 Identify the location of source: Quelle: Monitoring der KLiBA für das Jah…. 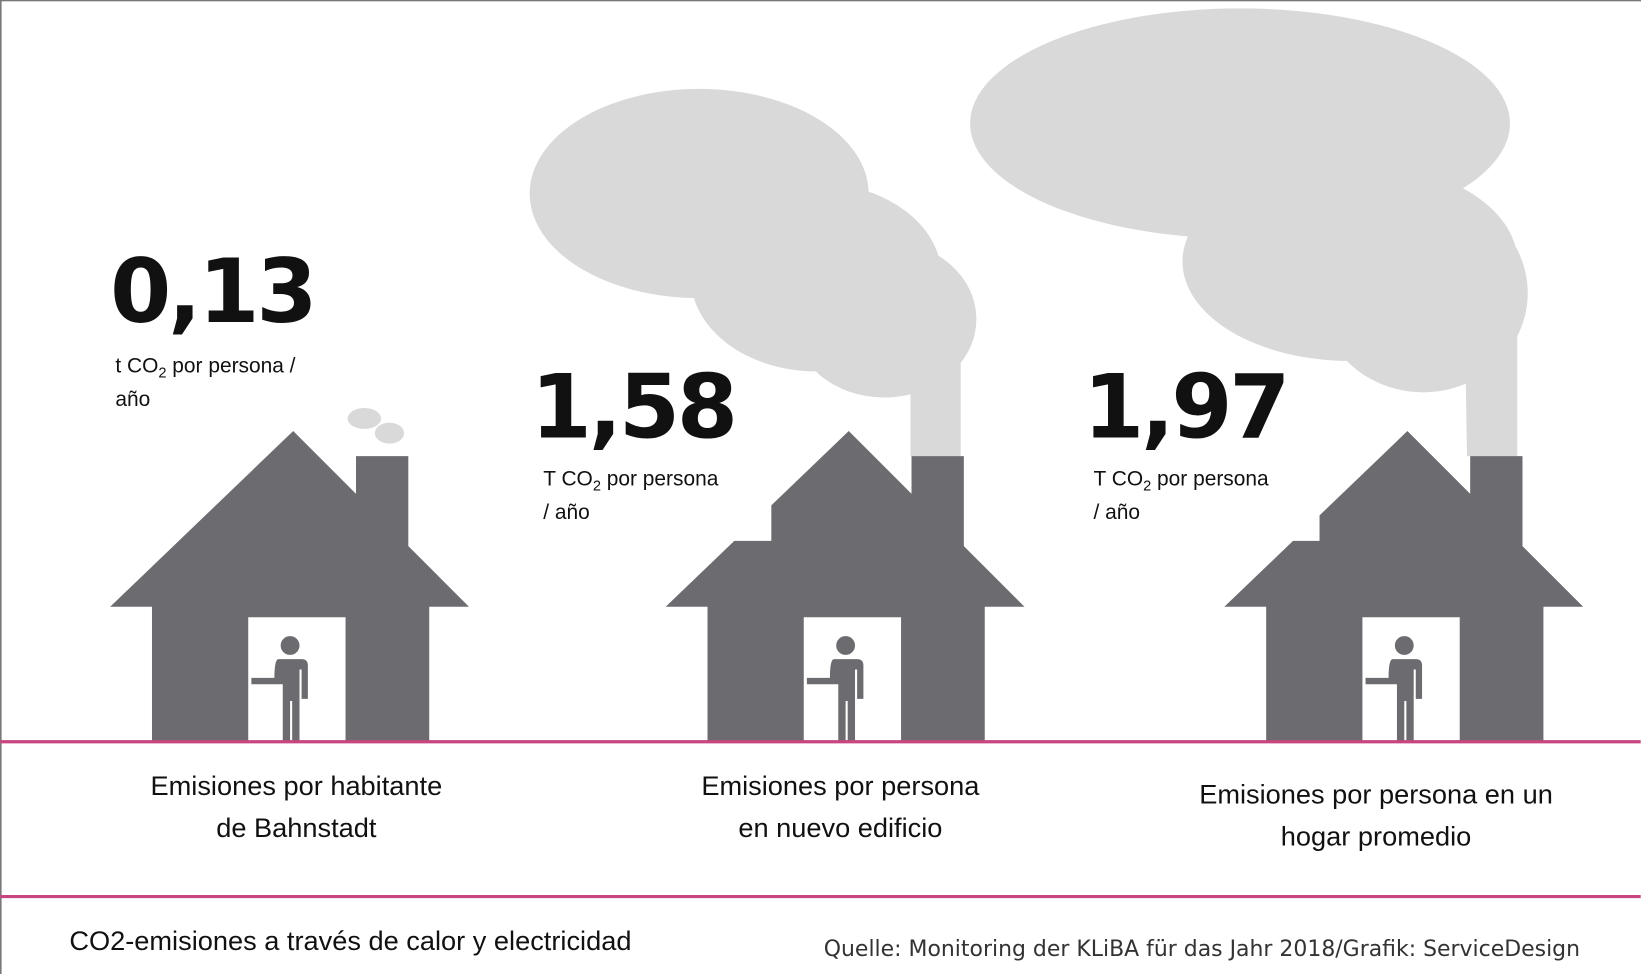
(1202, 949).